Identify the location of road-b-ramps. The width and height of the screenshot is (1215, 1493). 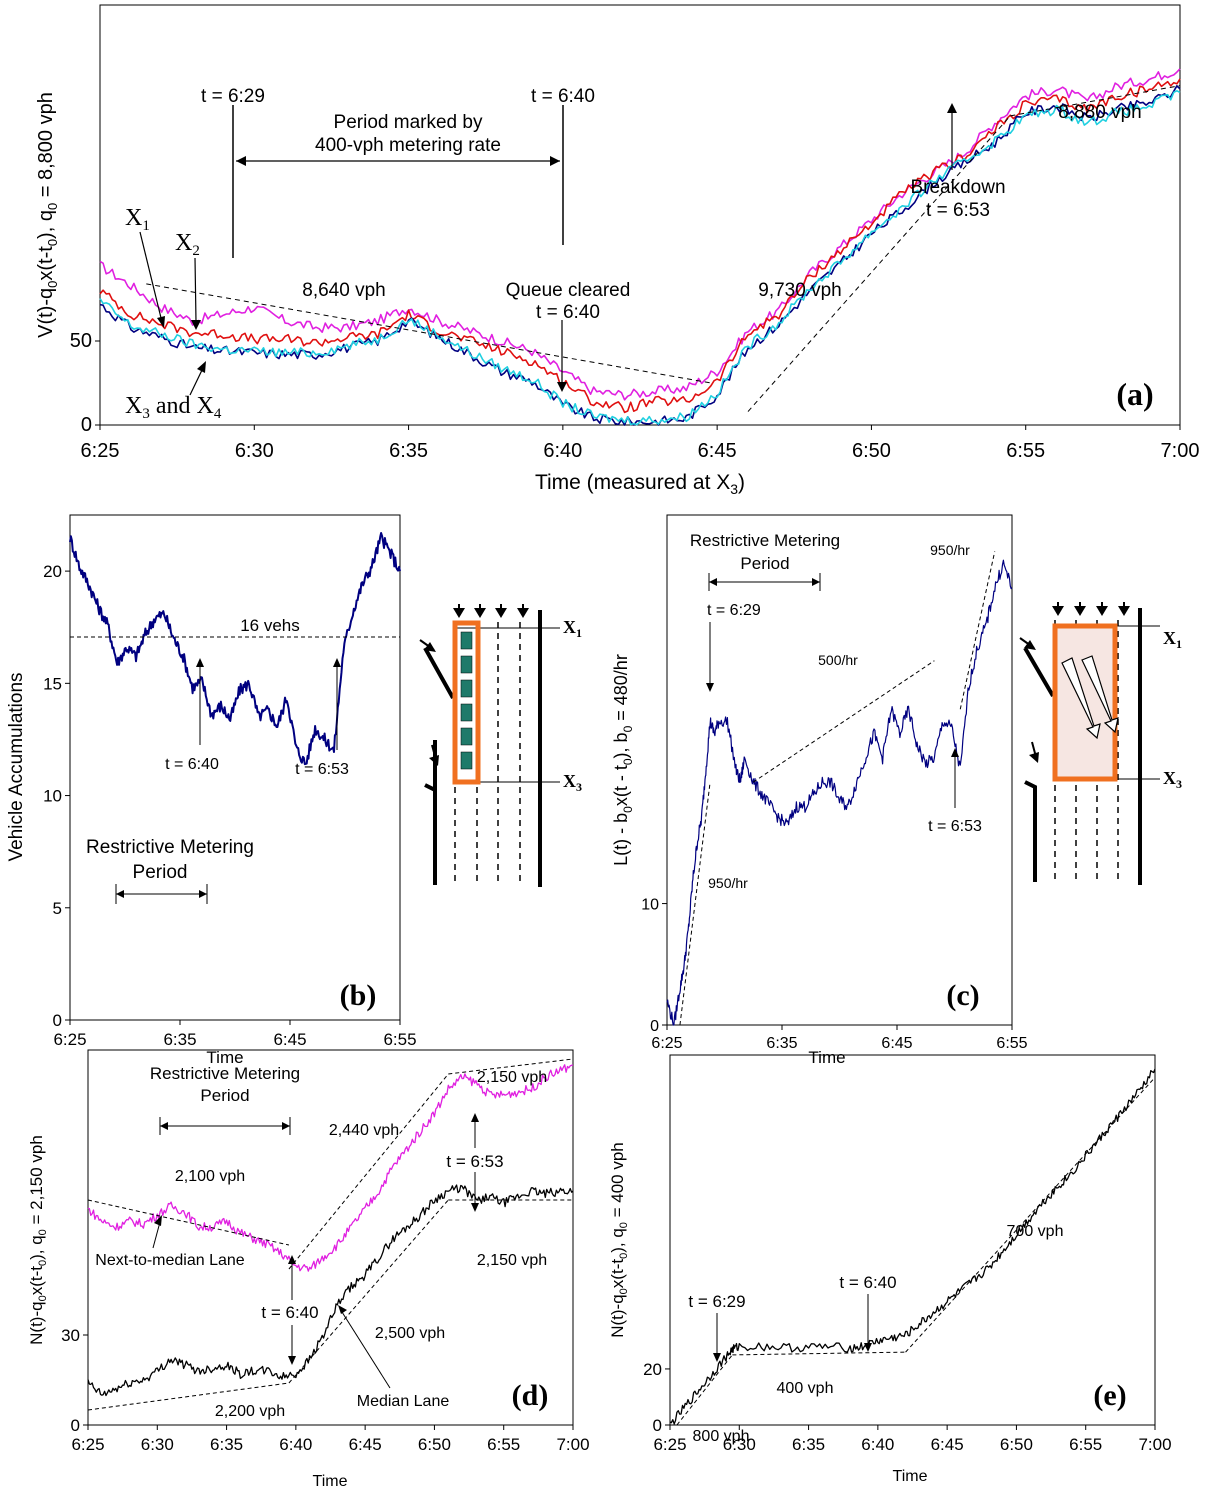
(439, 766).